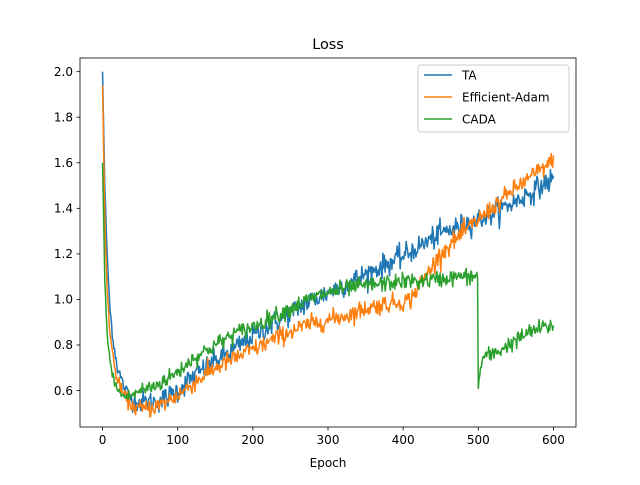 This screenshot has width=640, height=485. Describe the element at coordinates (328, 45) in the screenshot. I see `chart-title: Loss` at that location.